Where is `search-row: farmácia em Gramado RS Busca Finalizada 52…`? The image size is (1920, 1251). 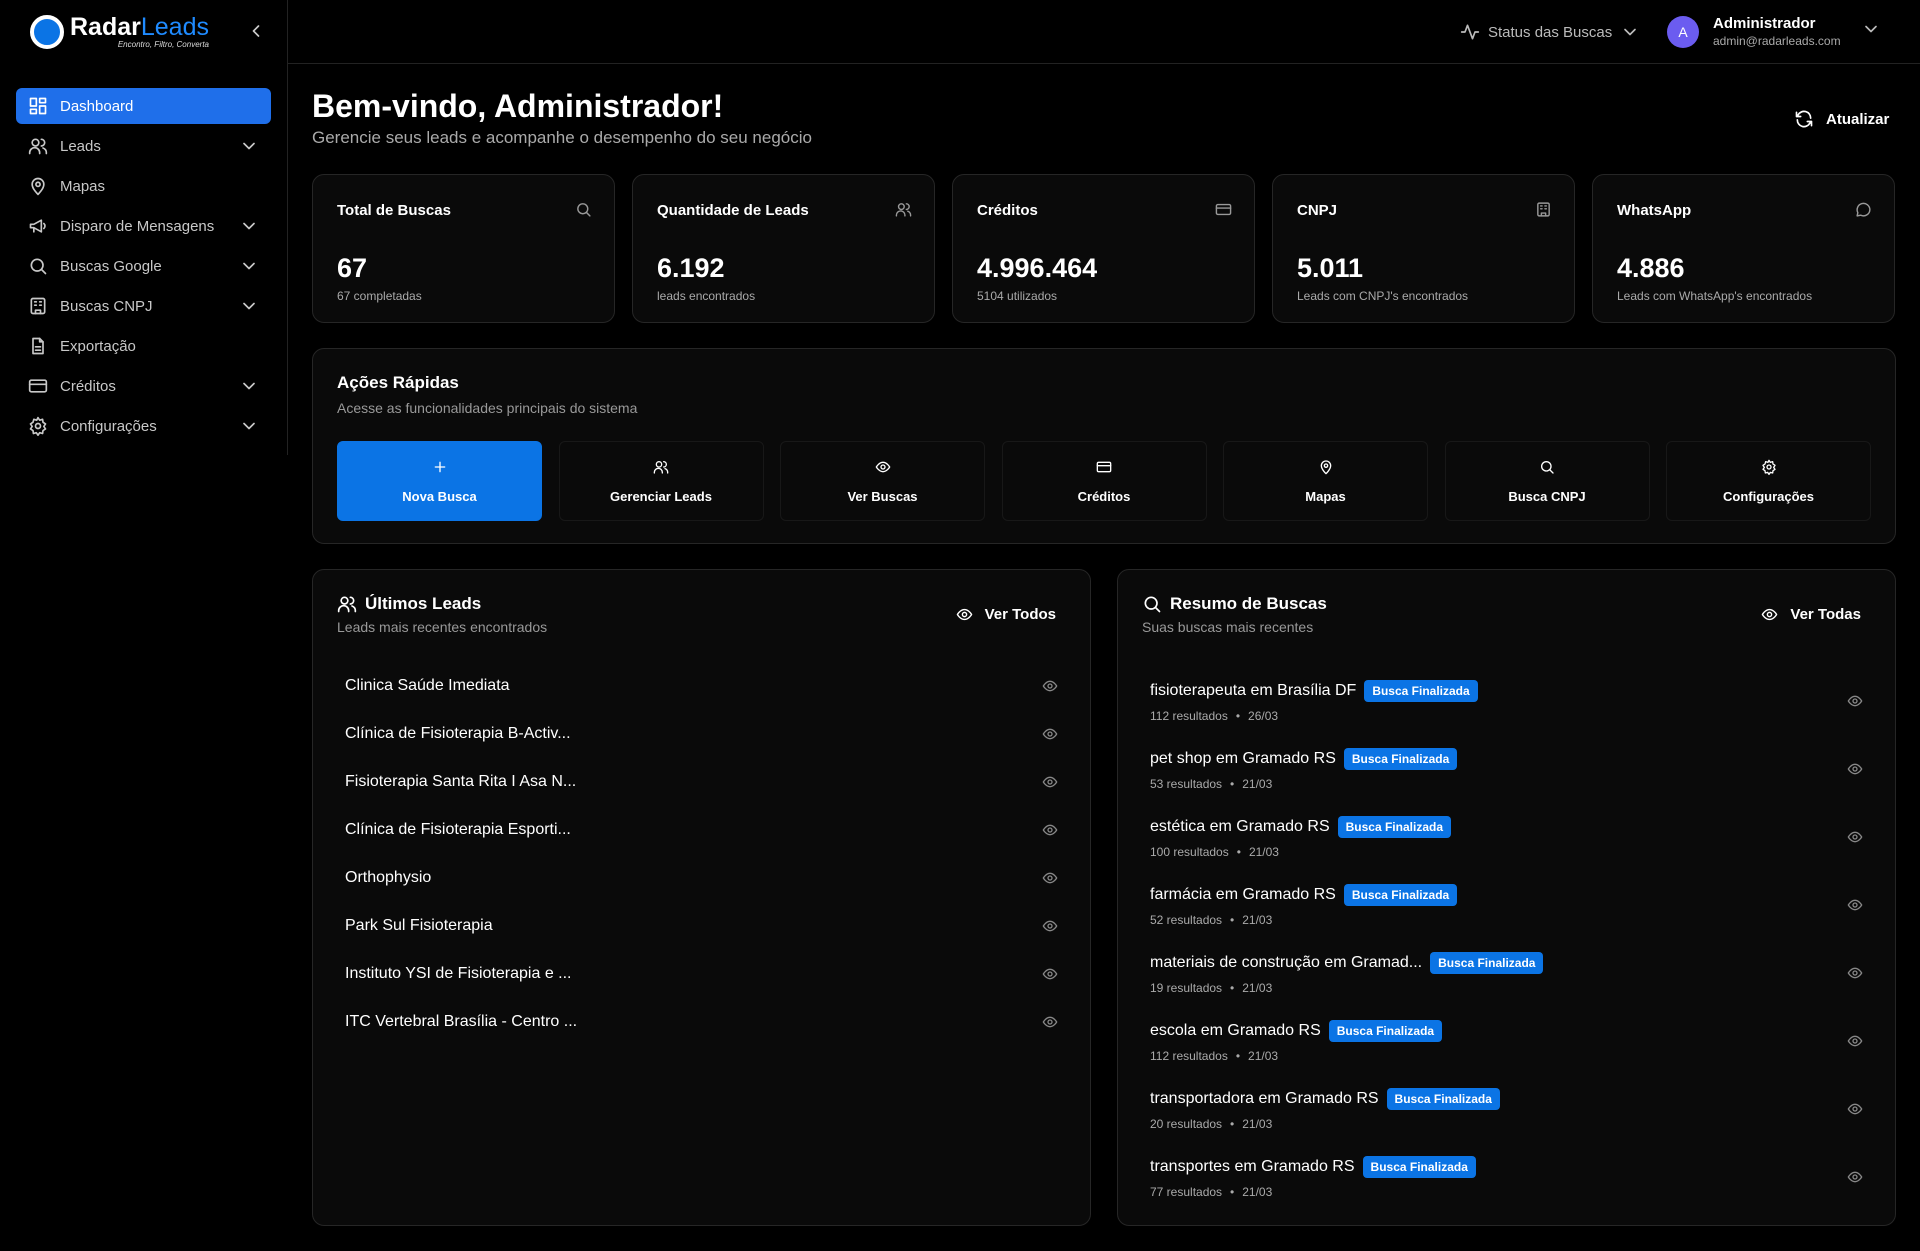 search-row: farmácia em Gramado RS Busca Finalizada 52… is located at coordinates (1506, 905).